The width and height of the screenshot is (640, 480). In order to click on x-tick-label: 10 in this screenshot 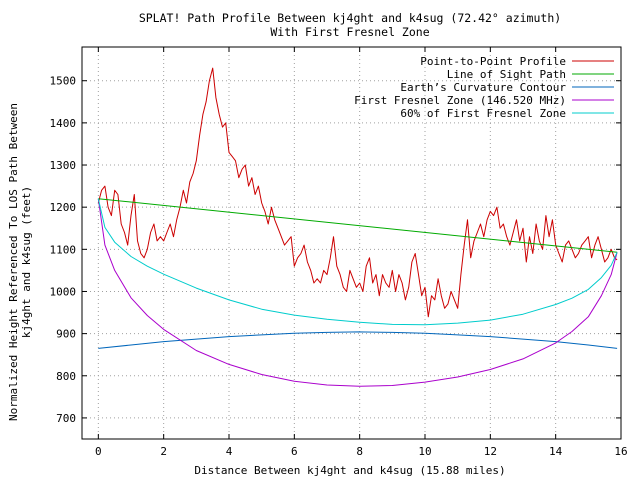, I will do `click(424, 451)`.